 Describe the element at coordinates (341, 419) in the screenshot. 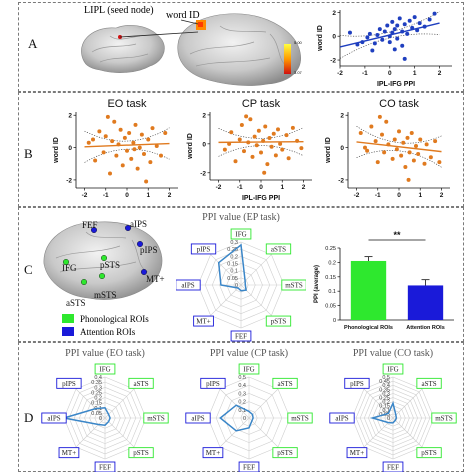

I see `radar-axis-label: aIPS` at that location.